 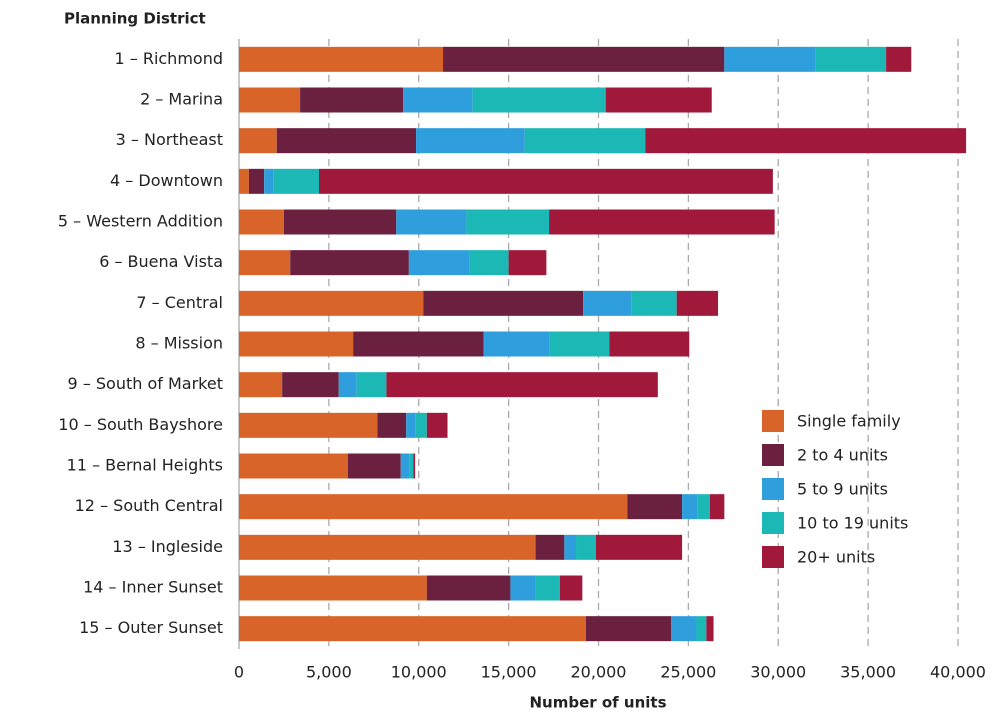 I want to click on y-tick-label: 10 – South Bayshore, so click(x=140, y=424).